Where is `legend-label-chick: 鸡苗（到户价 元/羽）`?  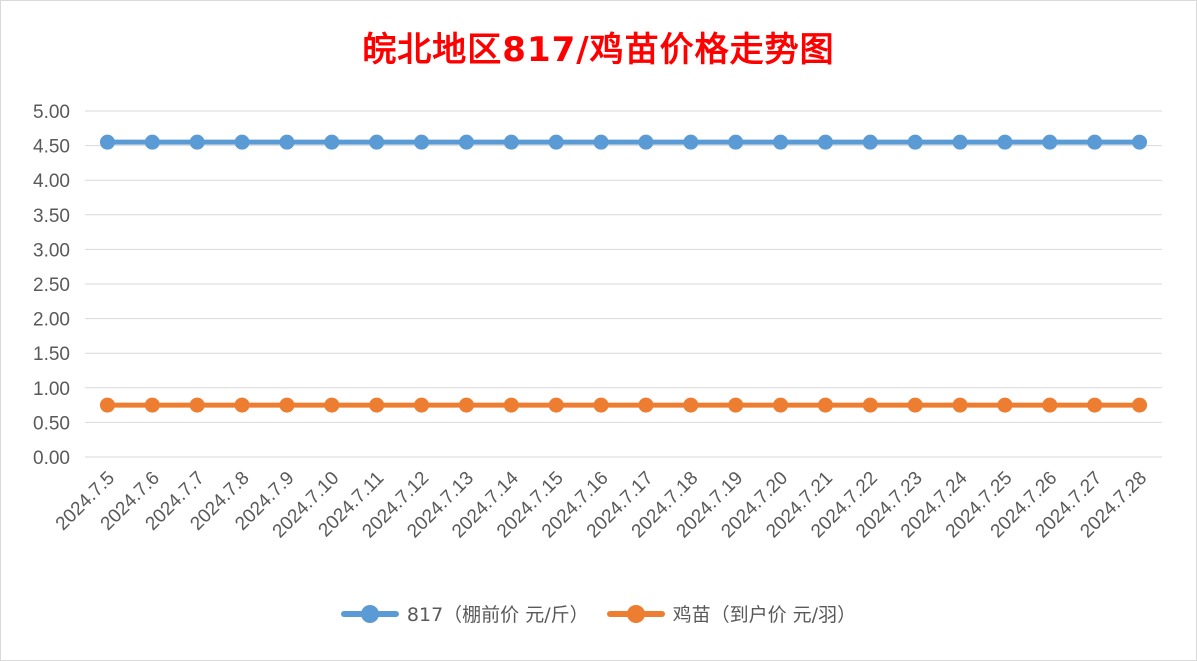
legend-label-chick: 鸡苗（到户价 元/羽） is located at coordinates (764, 615).